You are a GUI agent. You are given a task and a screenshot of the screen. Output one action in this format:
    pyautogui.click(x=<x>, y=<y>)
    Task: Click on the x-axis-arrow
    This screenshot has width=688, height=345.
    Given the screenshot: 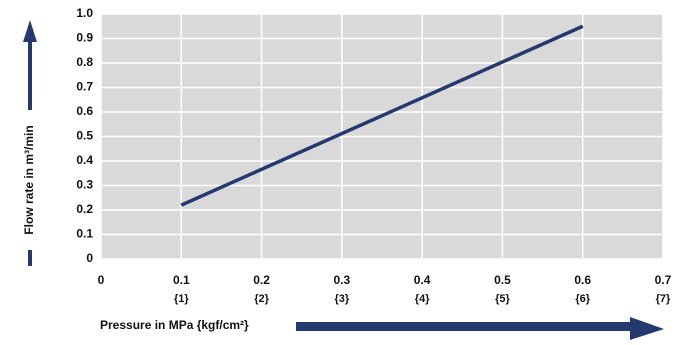 What is the action you would take?
    pyautogui.click(x=480, y=328)
    